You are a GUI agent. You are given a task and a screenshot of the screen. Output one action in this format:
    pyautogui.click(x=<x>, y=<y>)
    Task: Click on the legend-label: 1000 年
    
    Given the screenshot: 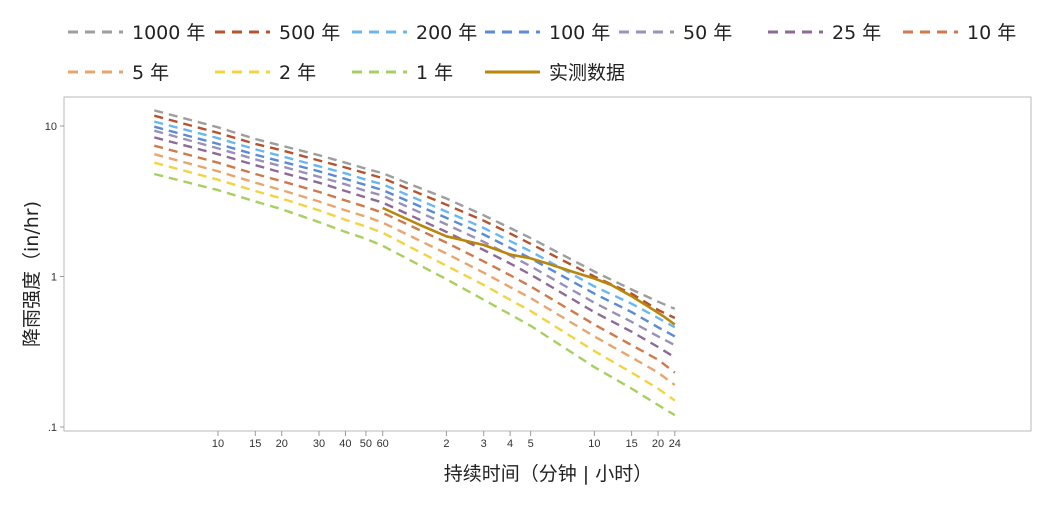 What is the action you would take?
    pyautogui.click(x=168, y=33)
    